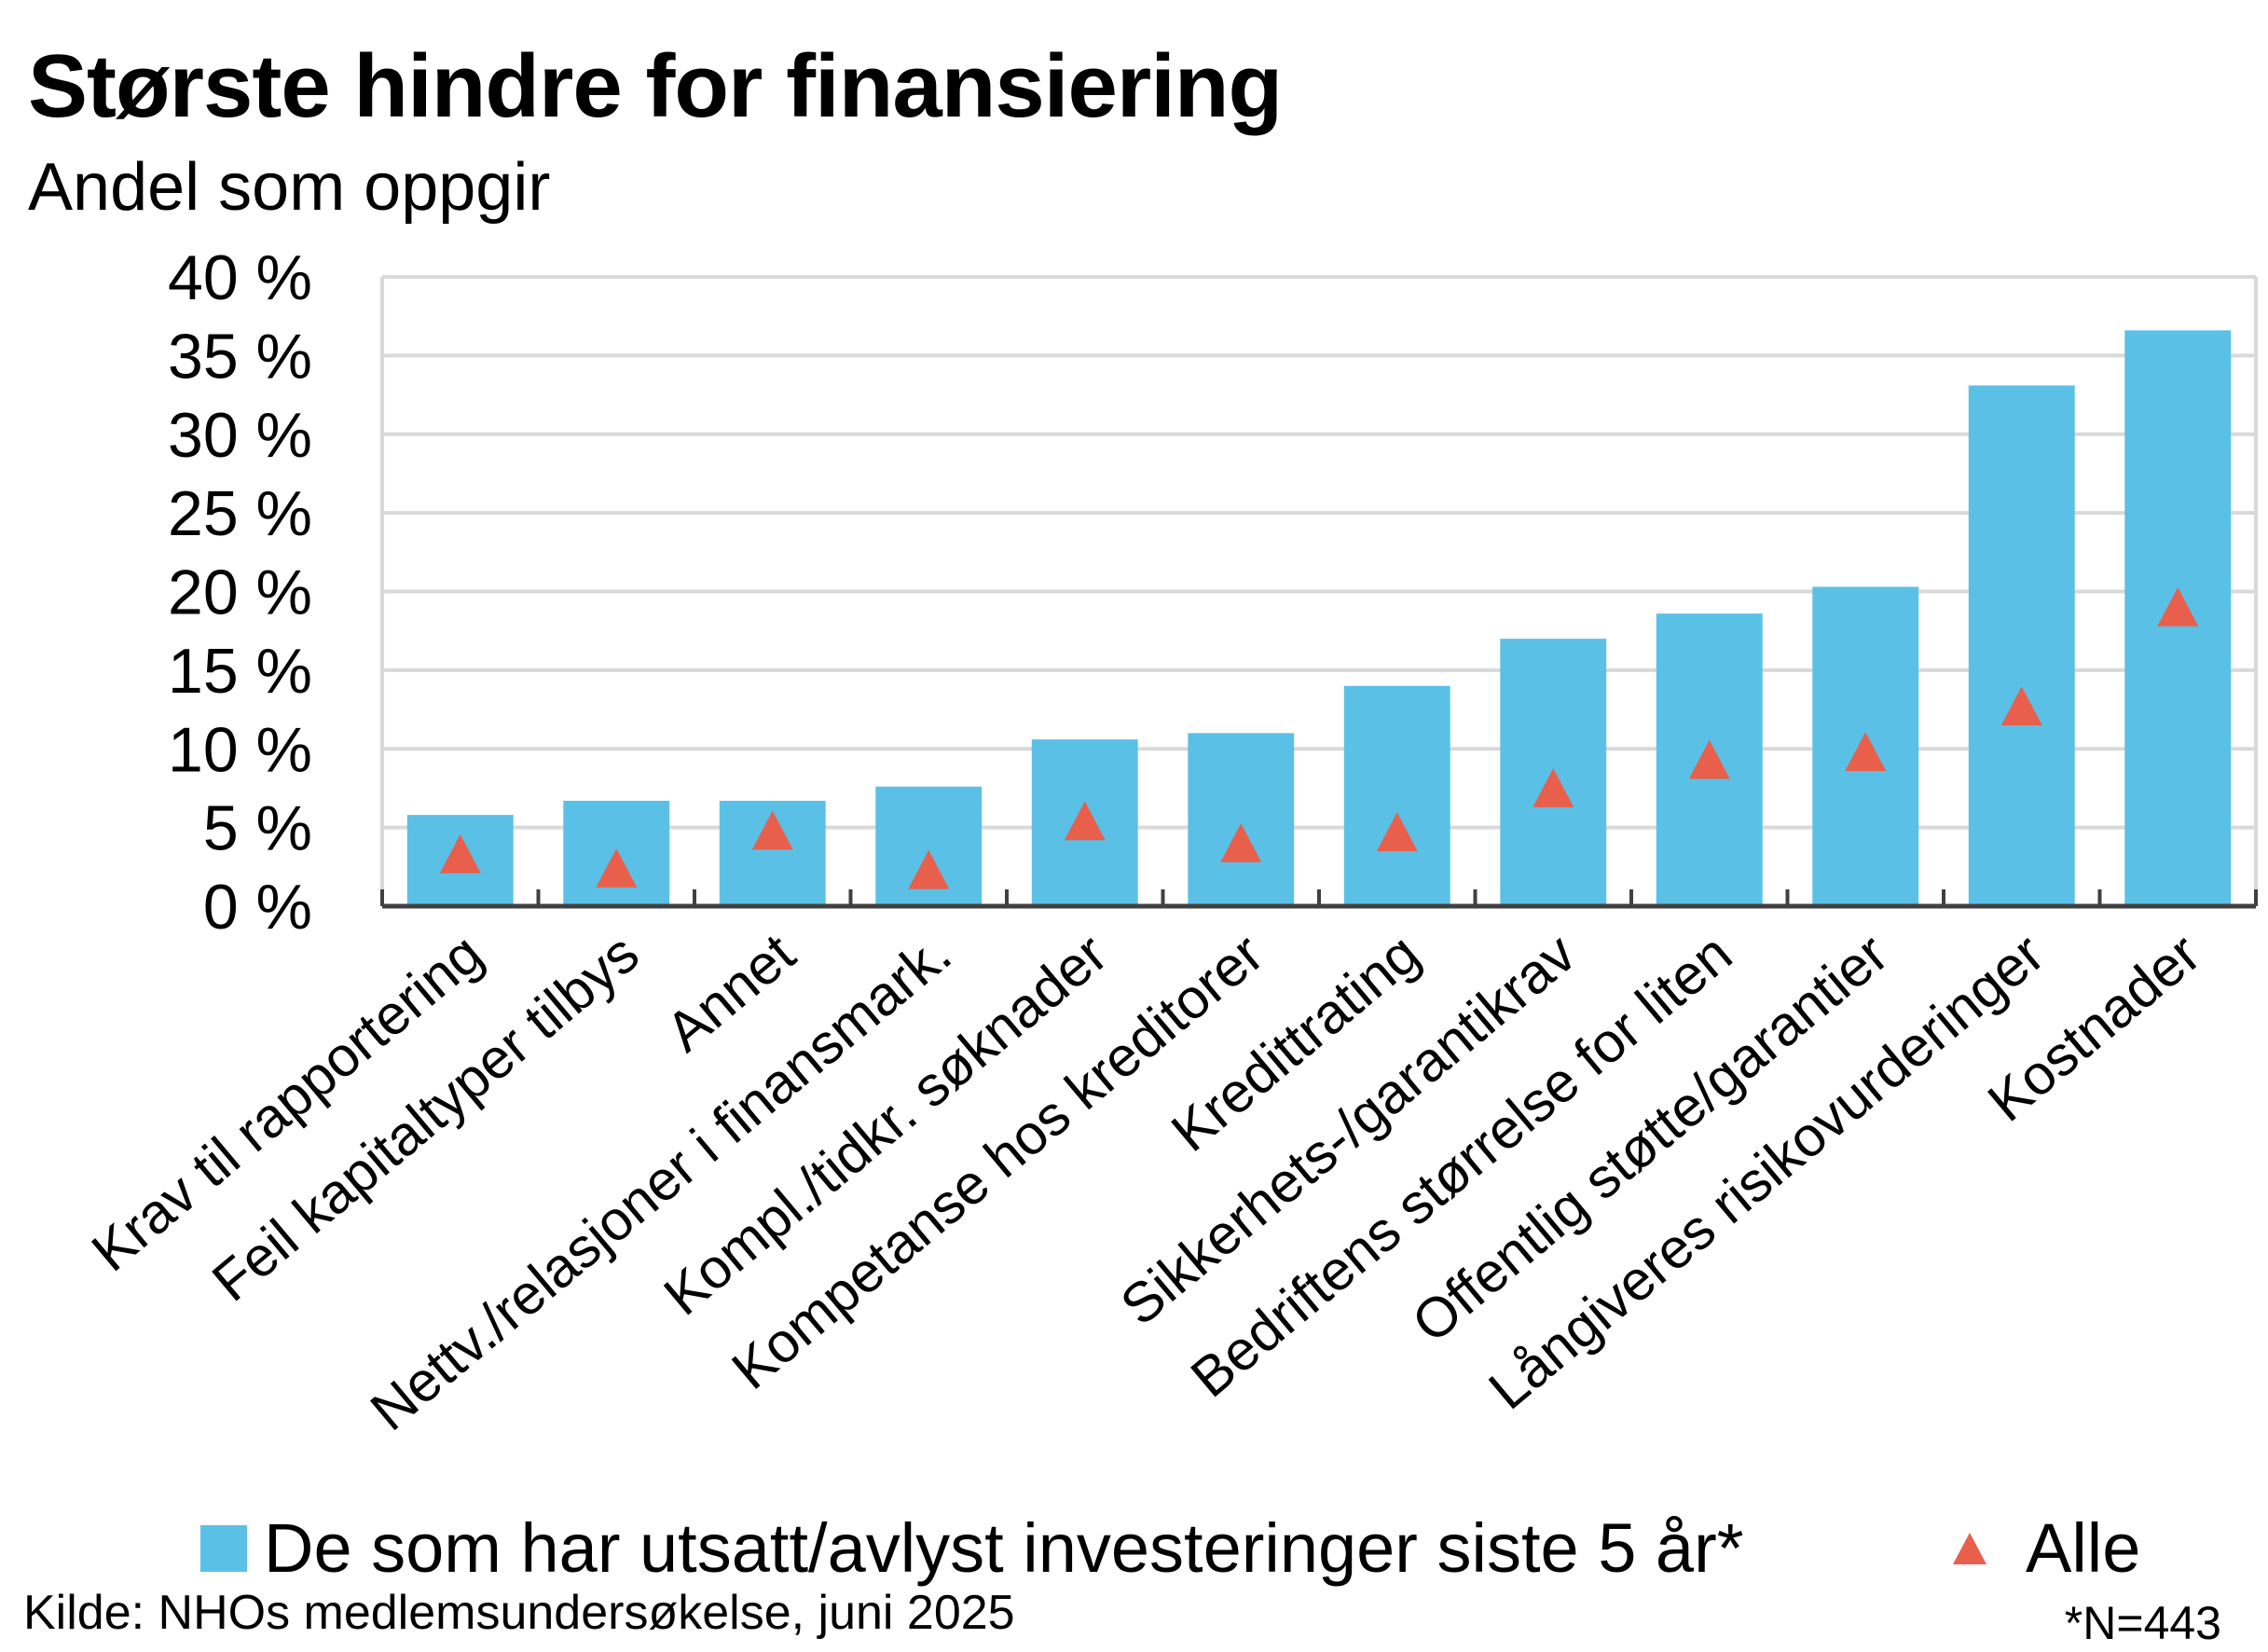 The image size is (2268, 1652). I want to click on y-tick-label: 15 %, so click(240, 672).